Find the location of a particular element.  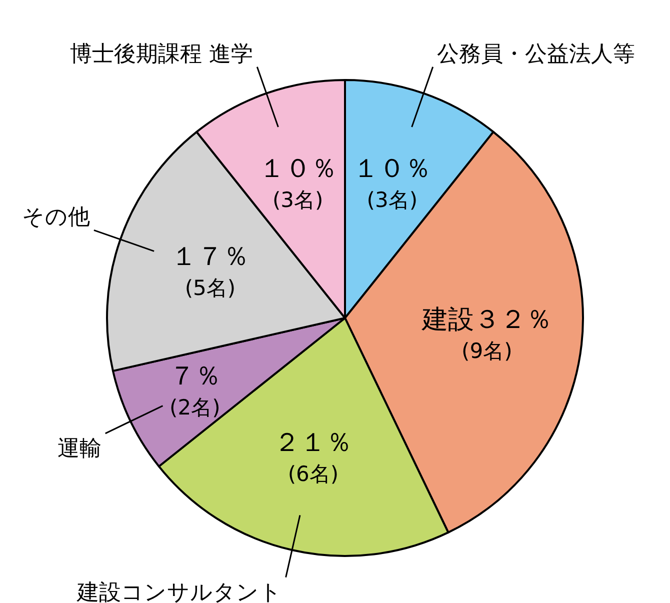

slice-label: 運輸 is located at coordinates (79, 449).